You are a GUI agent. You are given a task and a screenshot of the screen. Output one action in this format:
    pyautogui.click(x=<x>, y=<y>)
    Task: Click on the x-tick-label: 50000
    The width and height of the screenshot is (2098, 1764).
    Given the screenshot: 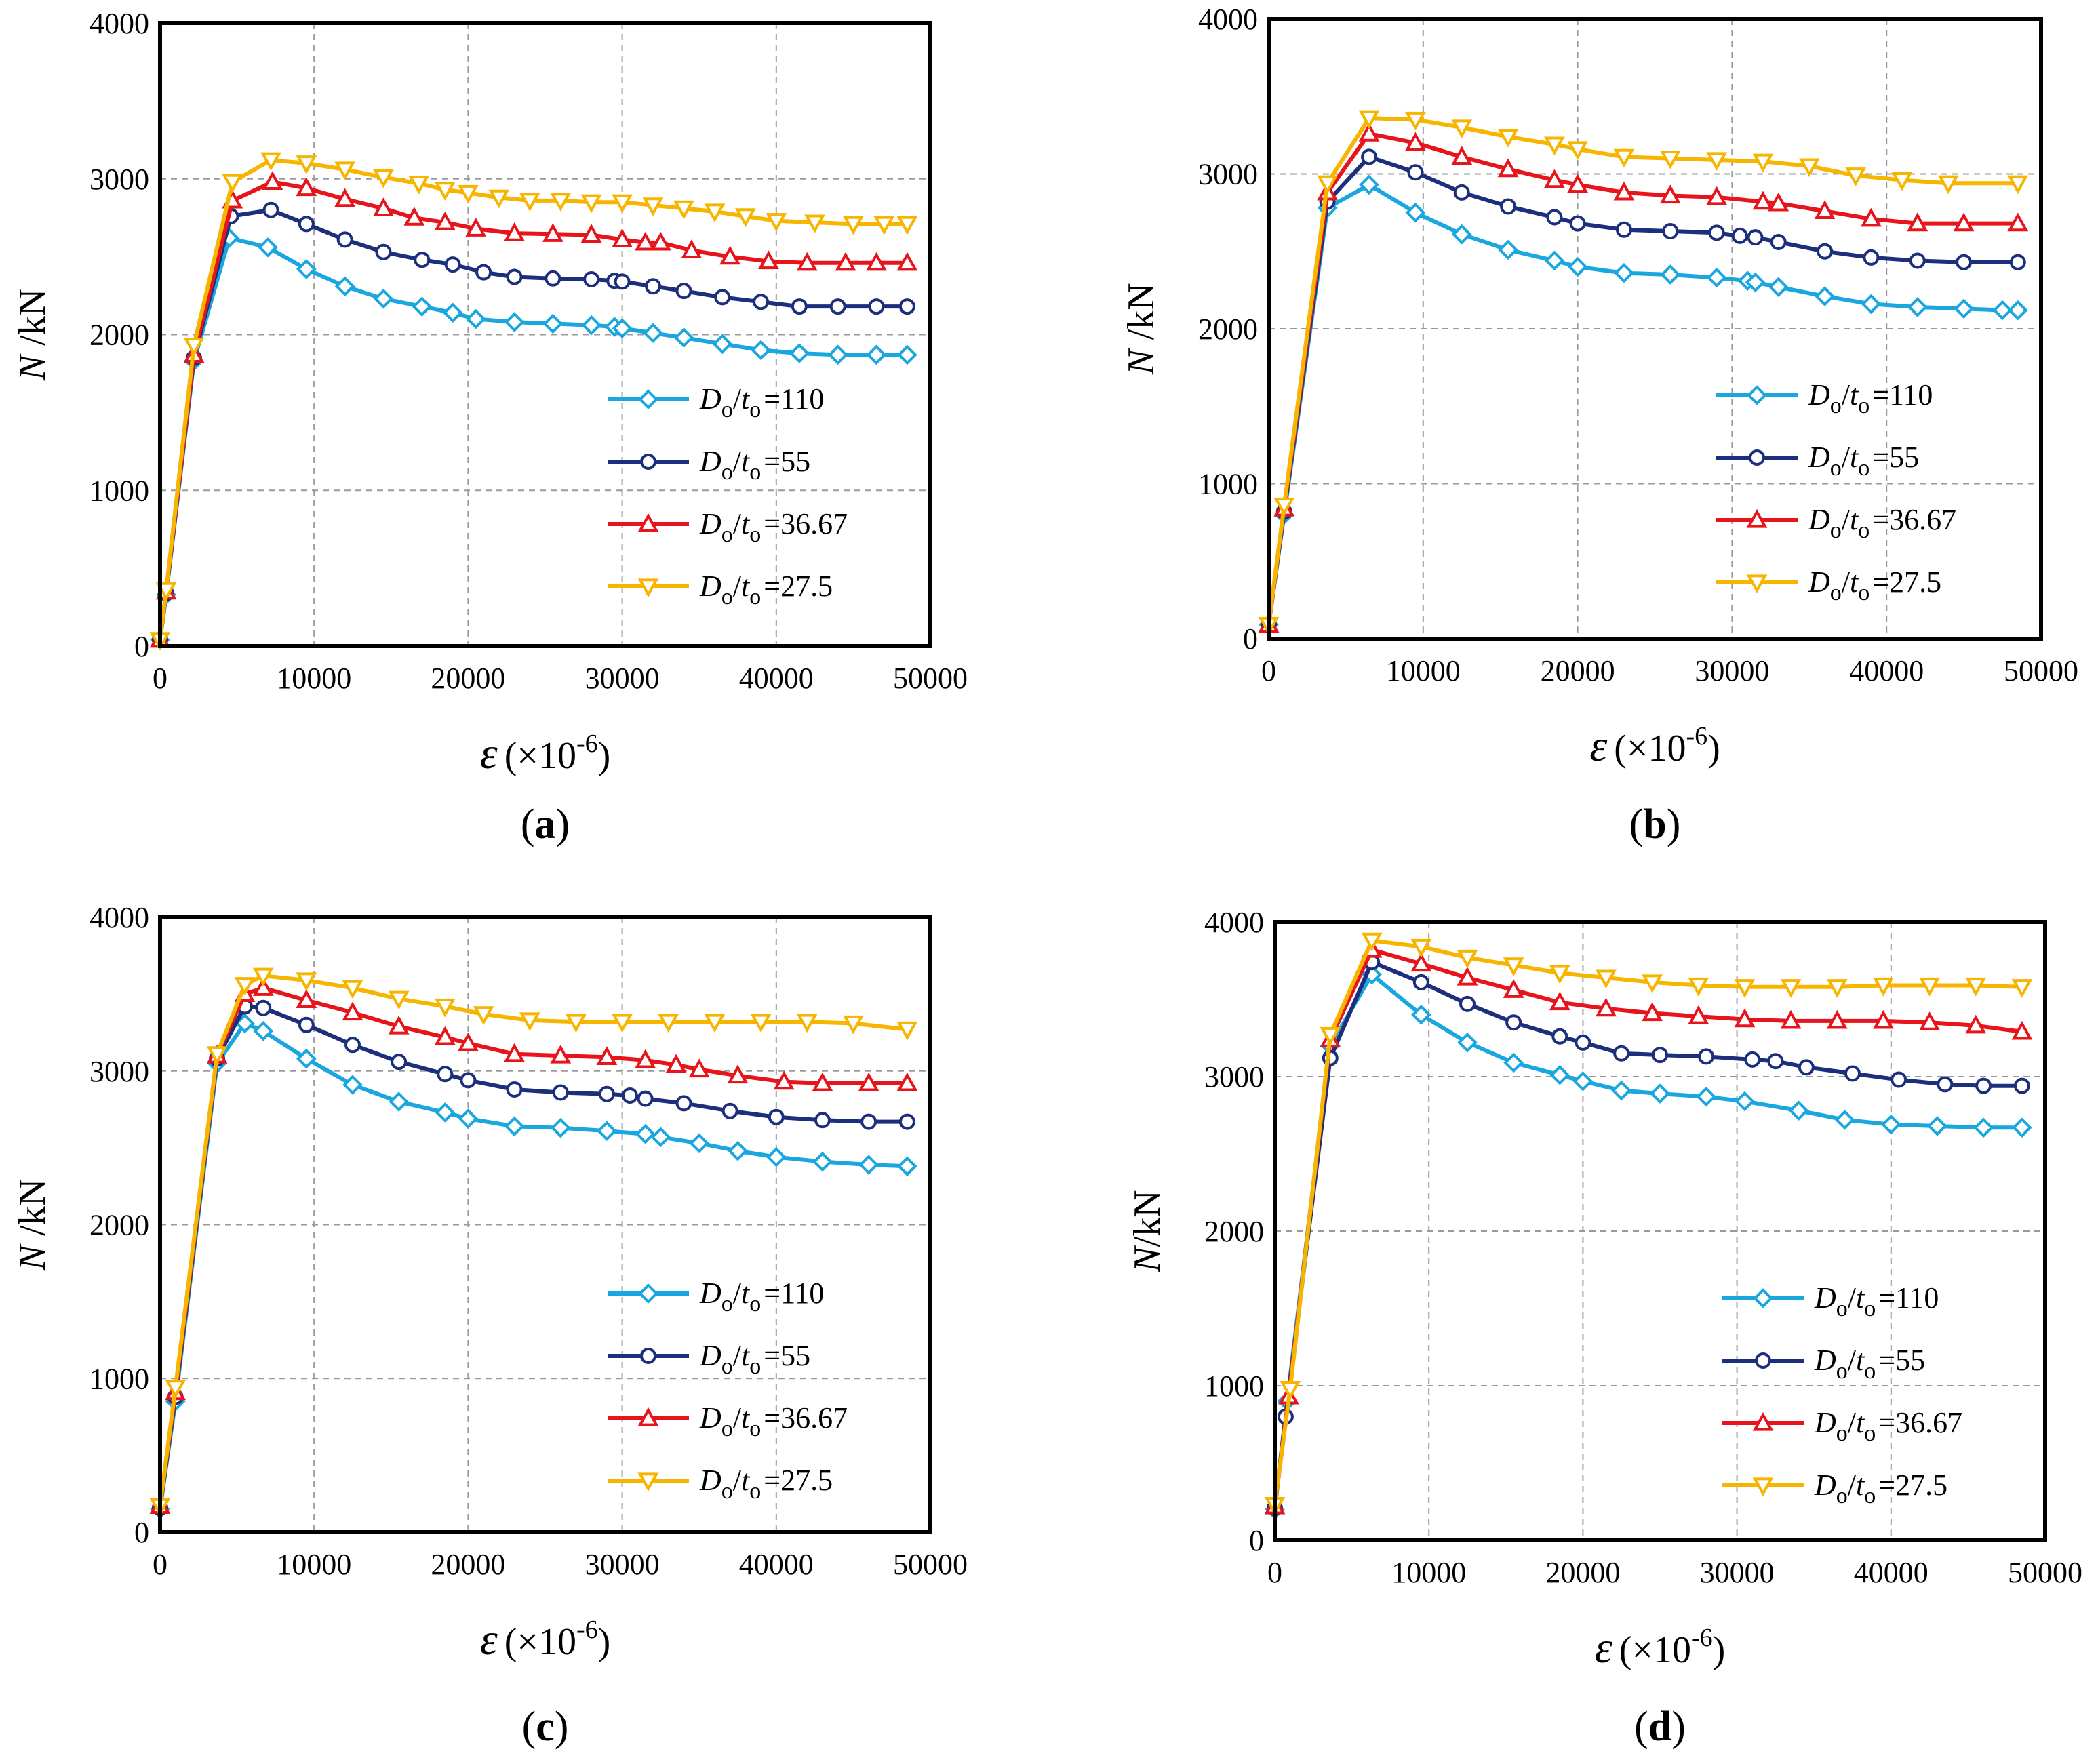 What is the action you would take?
    pyautogui.click(x=2045, y=1572)
    